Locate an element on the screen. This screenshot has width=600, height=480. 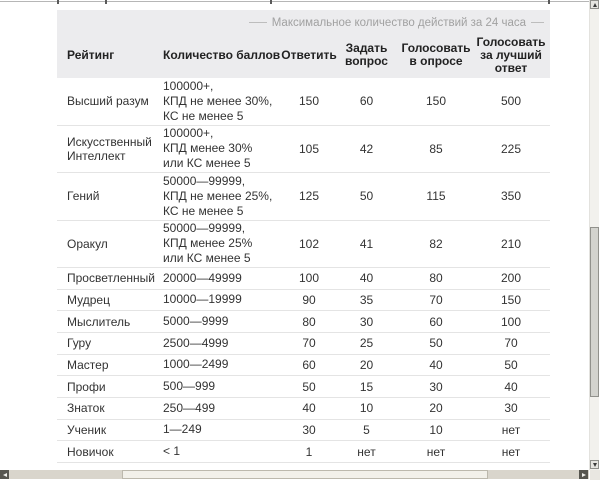
rating-cell: Оракул is located at coordinates (87, 243).